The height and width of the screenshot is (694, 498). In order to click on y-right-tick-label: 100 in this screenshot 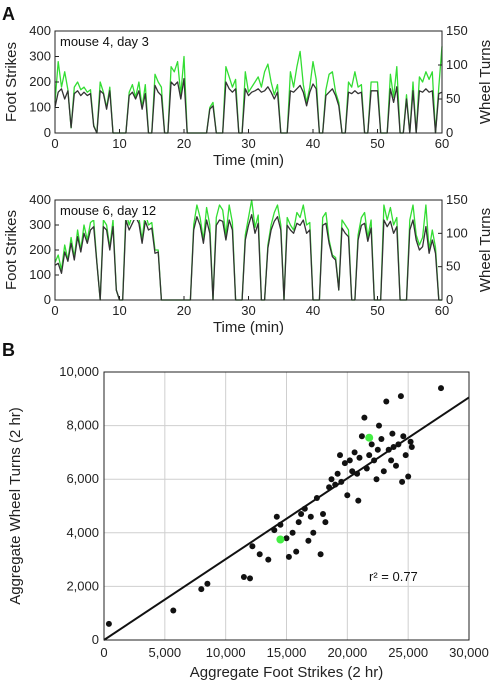, I will do `click(457, 64)`.